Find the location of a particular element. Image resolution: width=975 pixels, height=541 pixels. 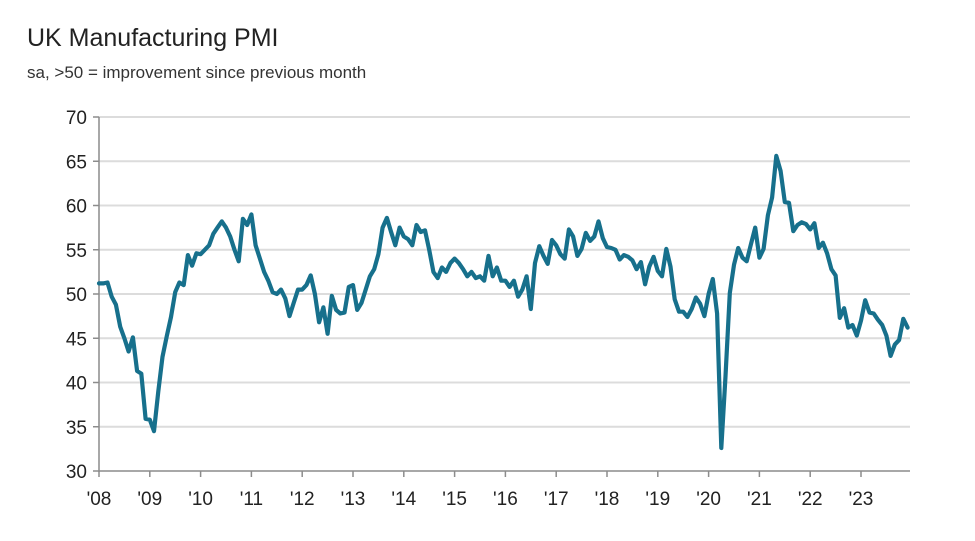

y-axis-ticks: 30 35 40 45 50 55 60 65 70 is located at coordinates (82, 295).